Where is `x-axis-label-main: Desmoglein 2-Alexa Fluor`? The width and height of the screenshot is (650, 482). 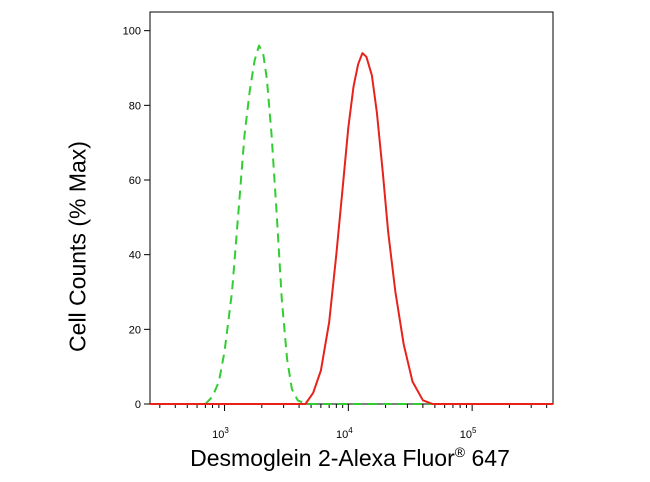 x-axis-label-main: Desmoglein 2-Alexa Fluor is located at coordinates (322, 458).